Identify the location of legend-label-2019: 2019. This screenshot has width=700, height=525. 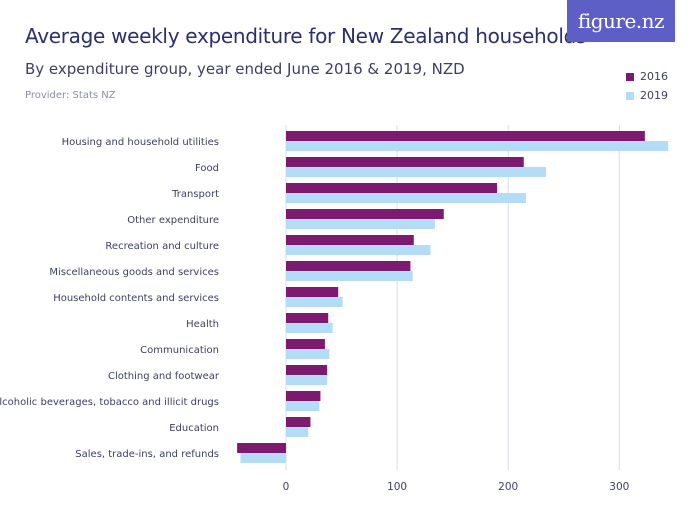
(654, 95).